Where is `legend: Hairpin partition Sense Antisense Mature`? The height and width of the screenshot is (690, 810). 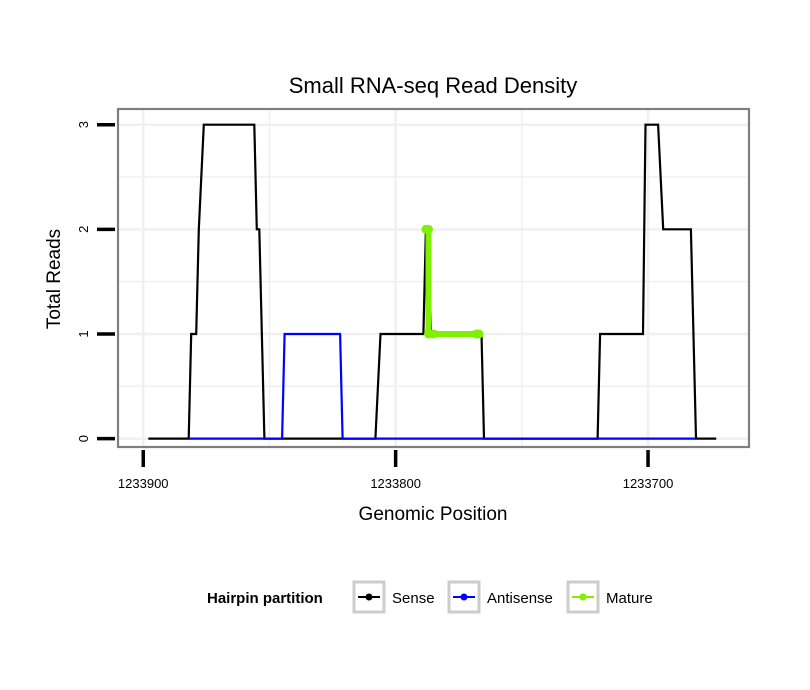 legend: Hairpin partition Sense Antisense Mature is located at coordinates (430, 597).